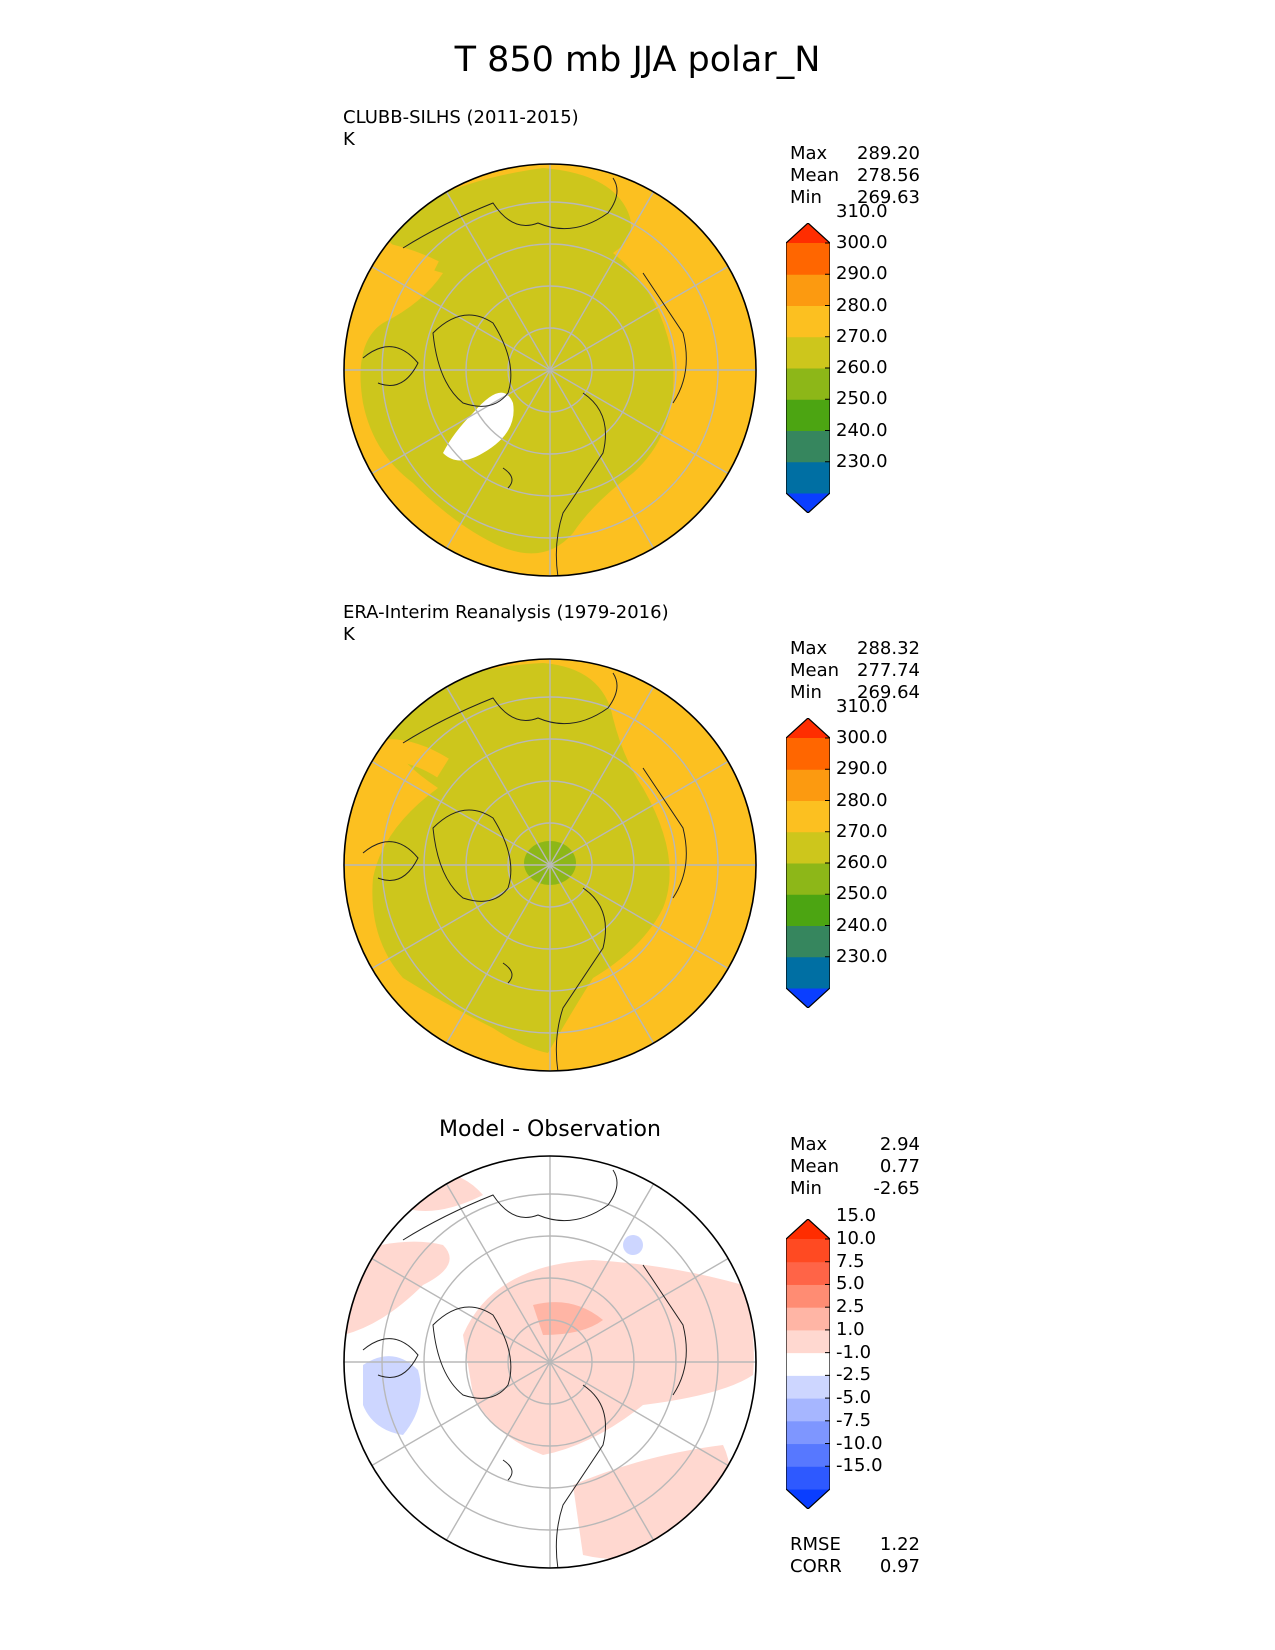 This screenshot has height=1650, width=1275. Describe the element at coordinates (550, 1129) in the screenshot. I see `panel-3-title: Model - Observation` at that location.